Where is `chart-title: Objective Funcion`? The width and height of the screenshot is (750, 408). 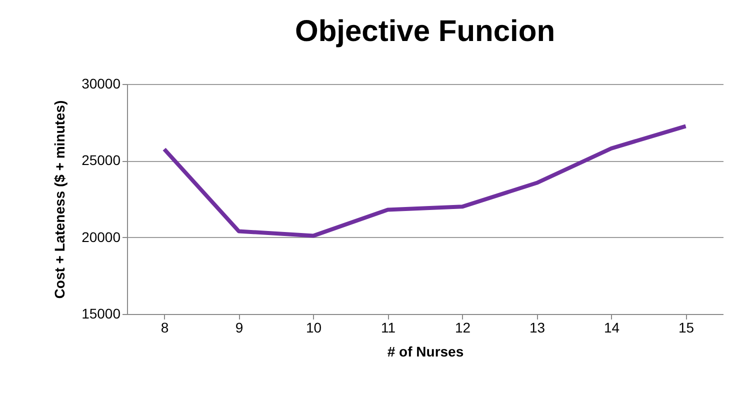 chart-title: Objective Funcion is located at coordinates (425, 31).